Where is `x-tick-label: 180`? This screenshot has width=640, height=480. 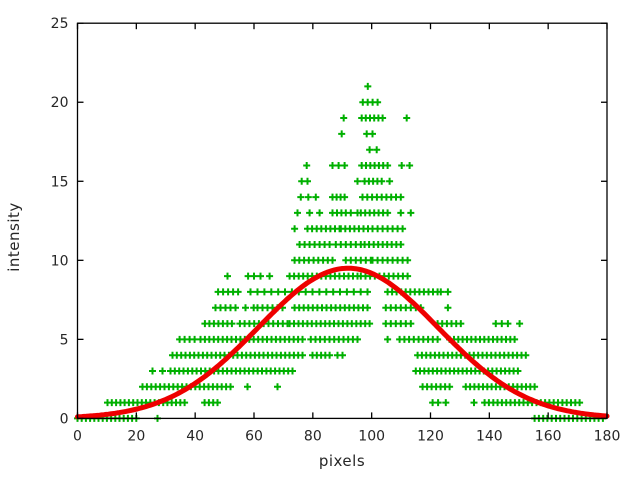
x-tick-label: 180 is located at coordinates (607, 436).